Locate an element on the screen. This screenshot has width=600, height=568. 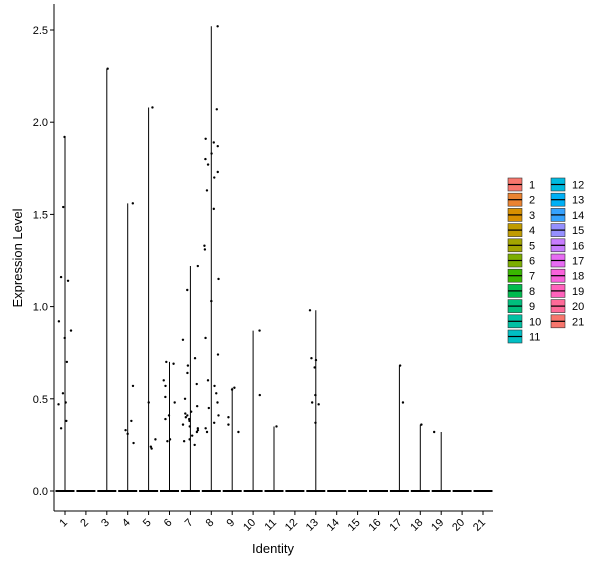
legend-item-20: 20 is located at coordinates (567, 306).